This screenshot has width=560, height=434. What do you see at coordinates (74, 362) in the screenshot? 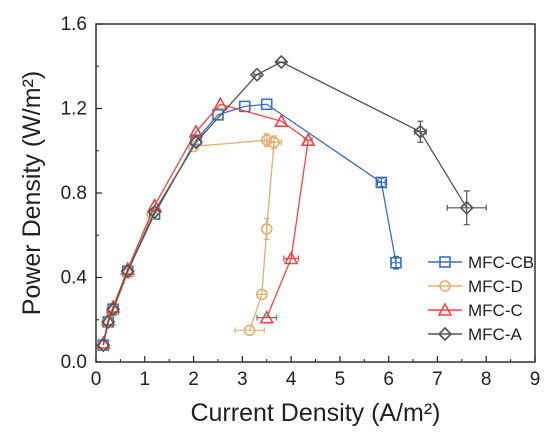
I see `y-tick-label: 0.0` at bounding box center [74, 362].